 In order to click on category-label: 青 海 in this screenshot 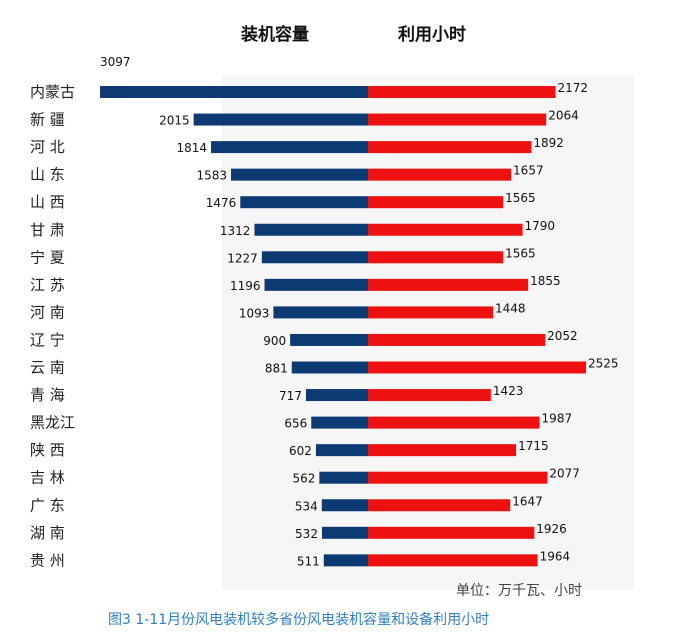, I will do `click(47, 395)`.